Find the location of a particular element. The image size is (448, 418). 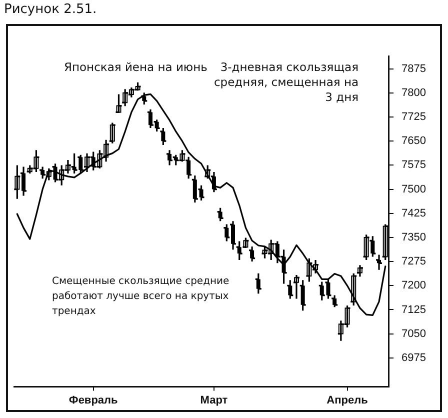

y-tick-label: 7050 is located at coordinates (414, 334).